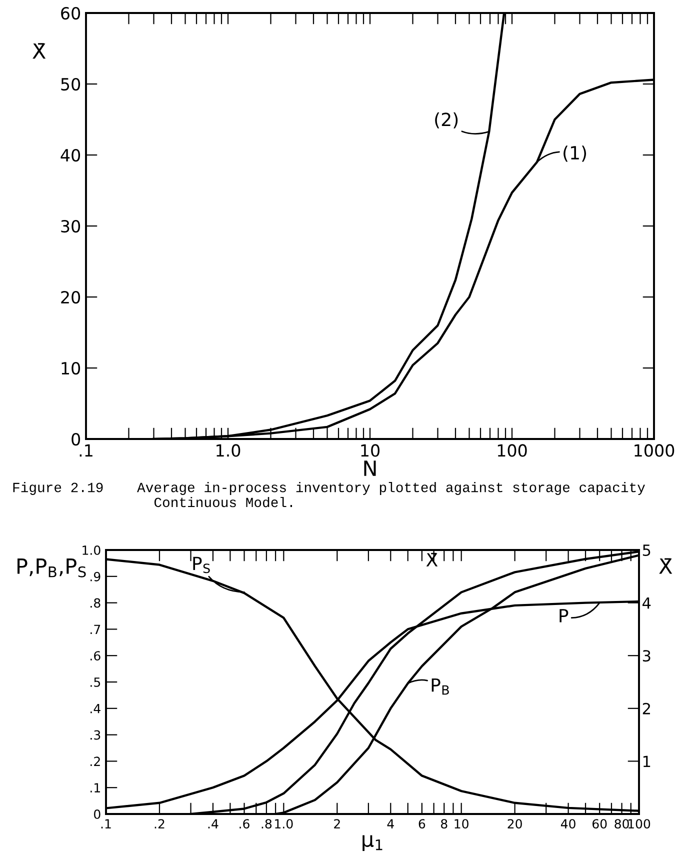 The image size is (685, 860). What do you see at coordinates (568, 824) in the screenshot?
I see `x-tick-label: 40` at bounding box center [568, 824].